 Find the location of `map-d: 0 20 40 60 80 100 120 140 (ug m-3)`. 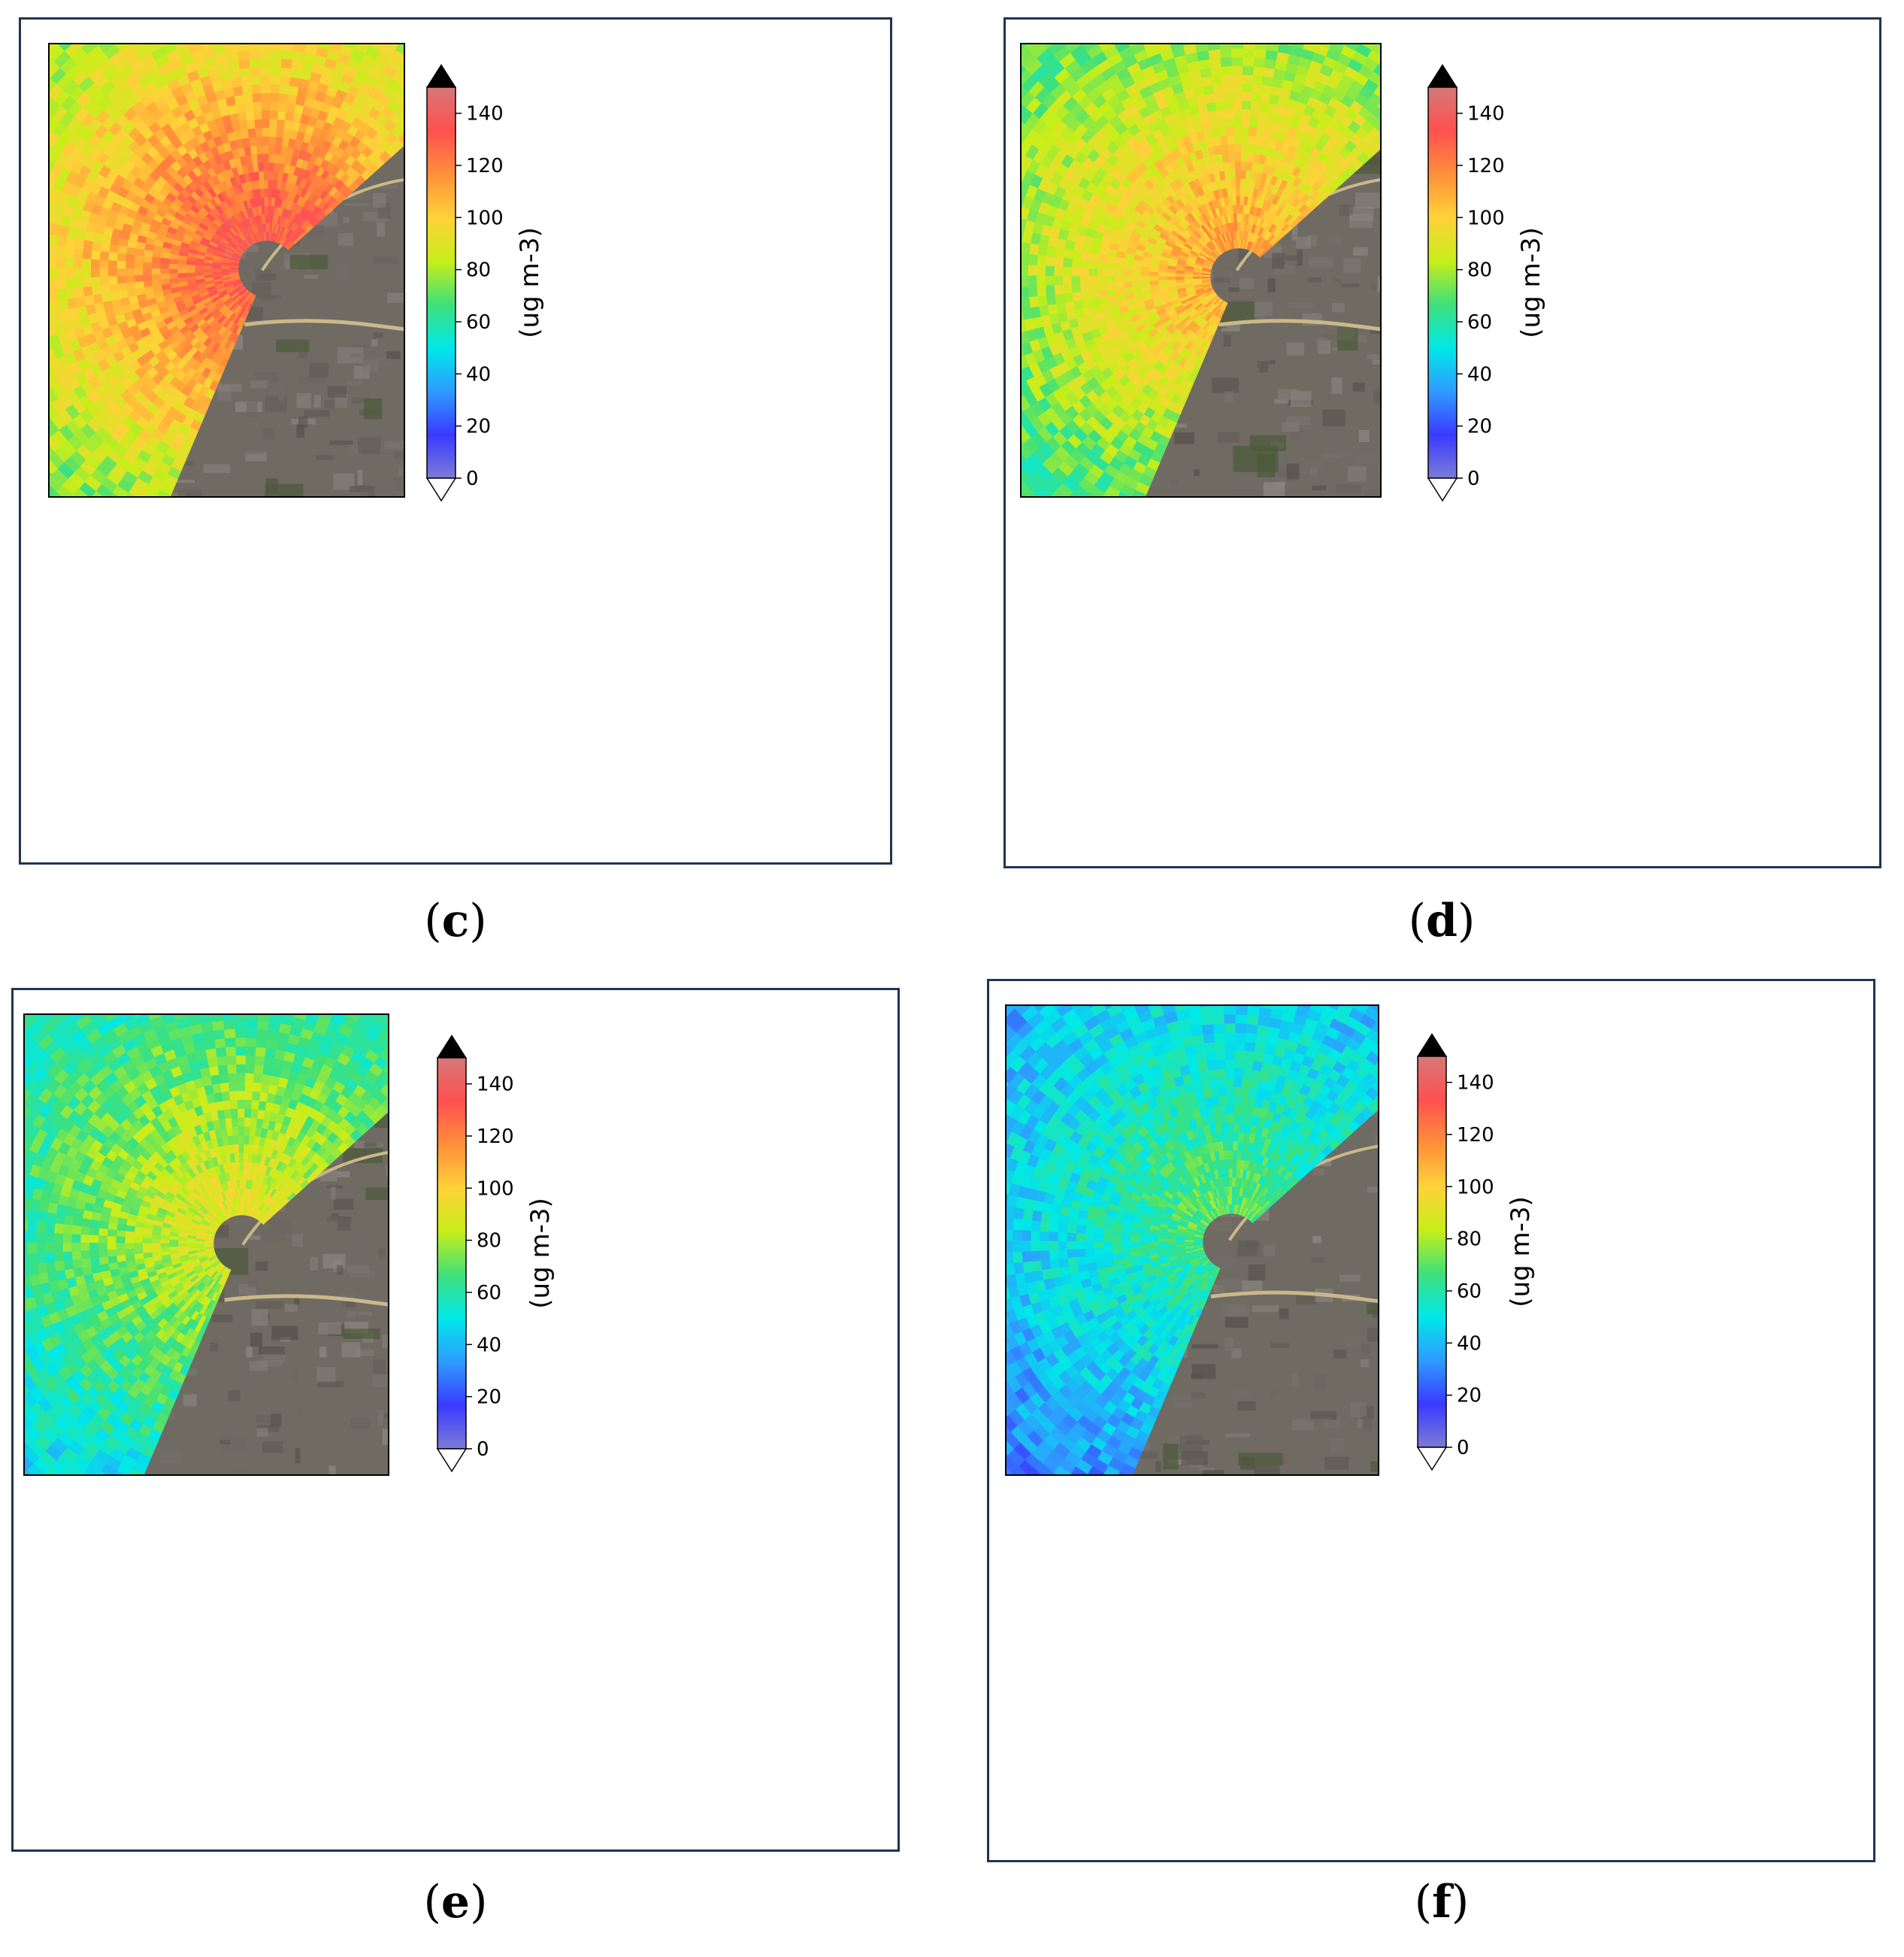

map-d: 0 20 40 60 80 100 120 140 (ug m-3) is located at coordinates (1283, 272).